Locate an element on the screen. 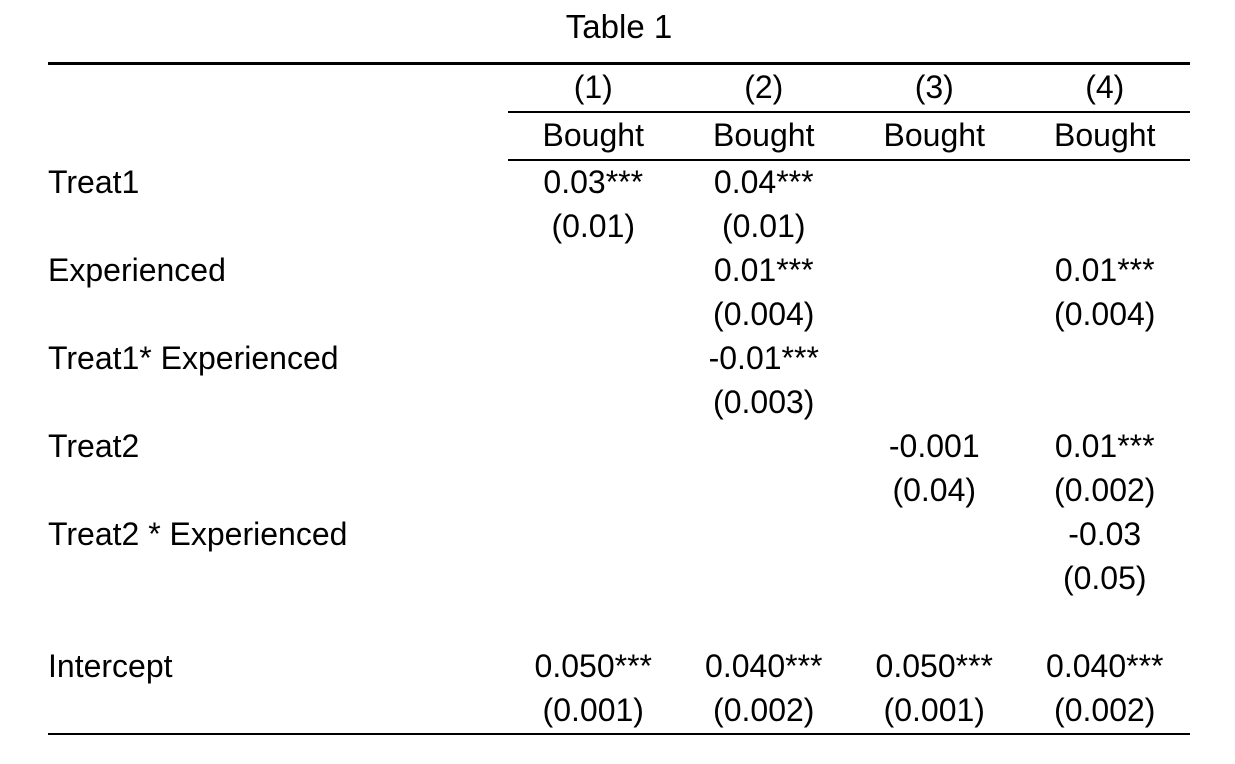 The width and height of the screenshot is (1235, 764). row-label: Treat1 is located at coordinates (94, 181).